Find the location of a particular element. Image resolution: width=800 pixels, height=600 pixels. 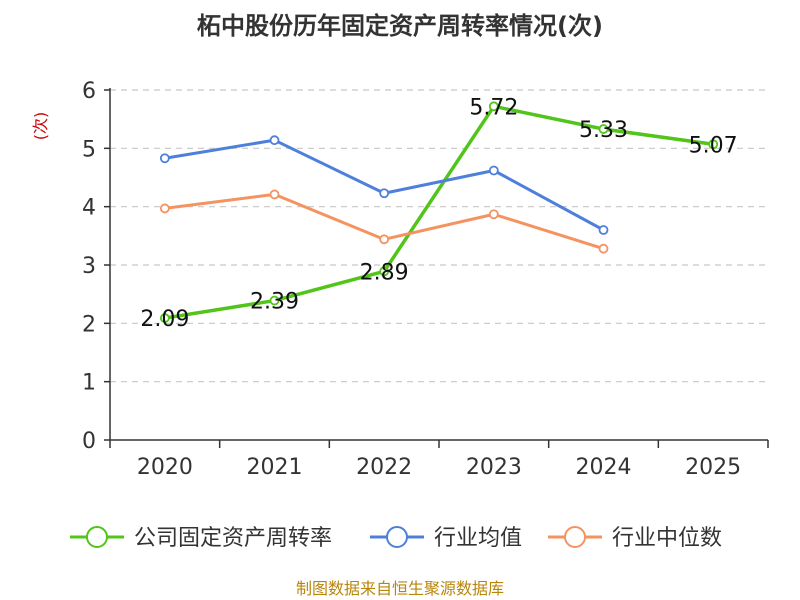

series-0-point-2023 is located at coordinates (493, 106).